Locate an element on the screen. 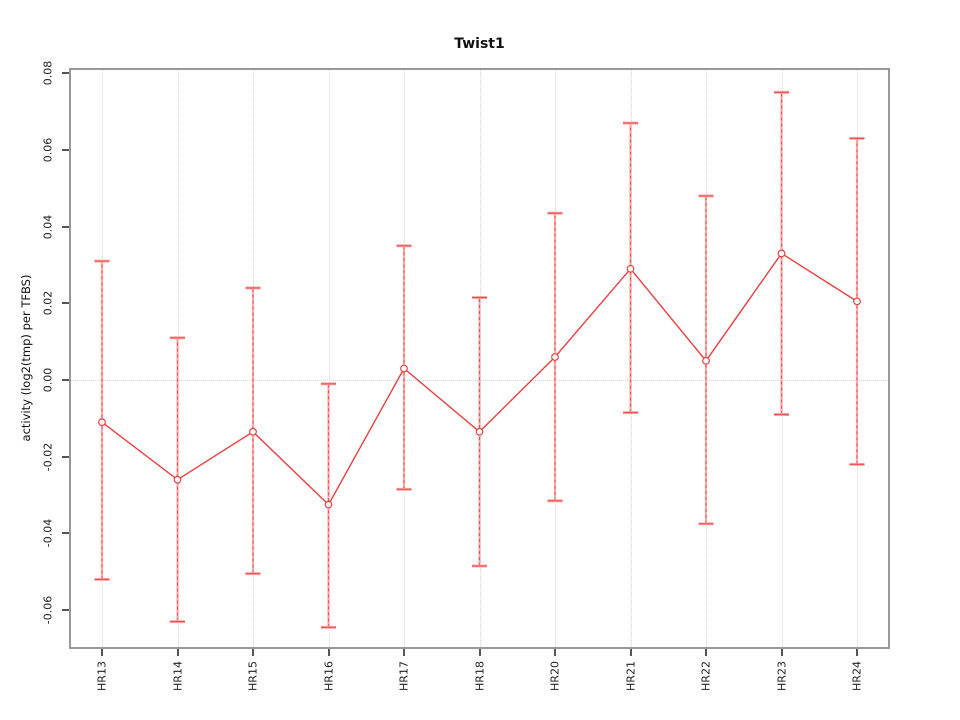 The height and width of the screenshot is (720, 960). x-tick-label: HR16 is located at coordinates (328, 676).